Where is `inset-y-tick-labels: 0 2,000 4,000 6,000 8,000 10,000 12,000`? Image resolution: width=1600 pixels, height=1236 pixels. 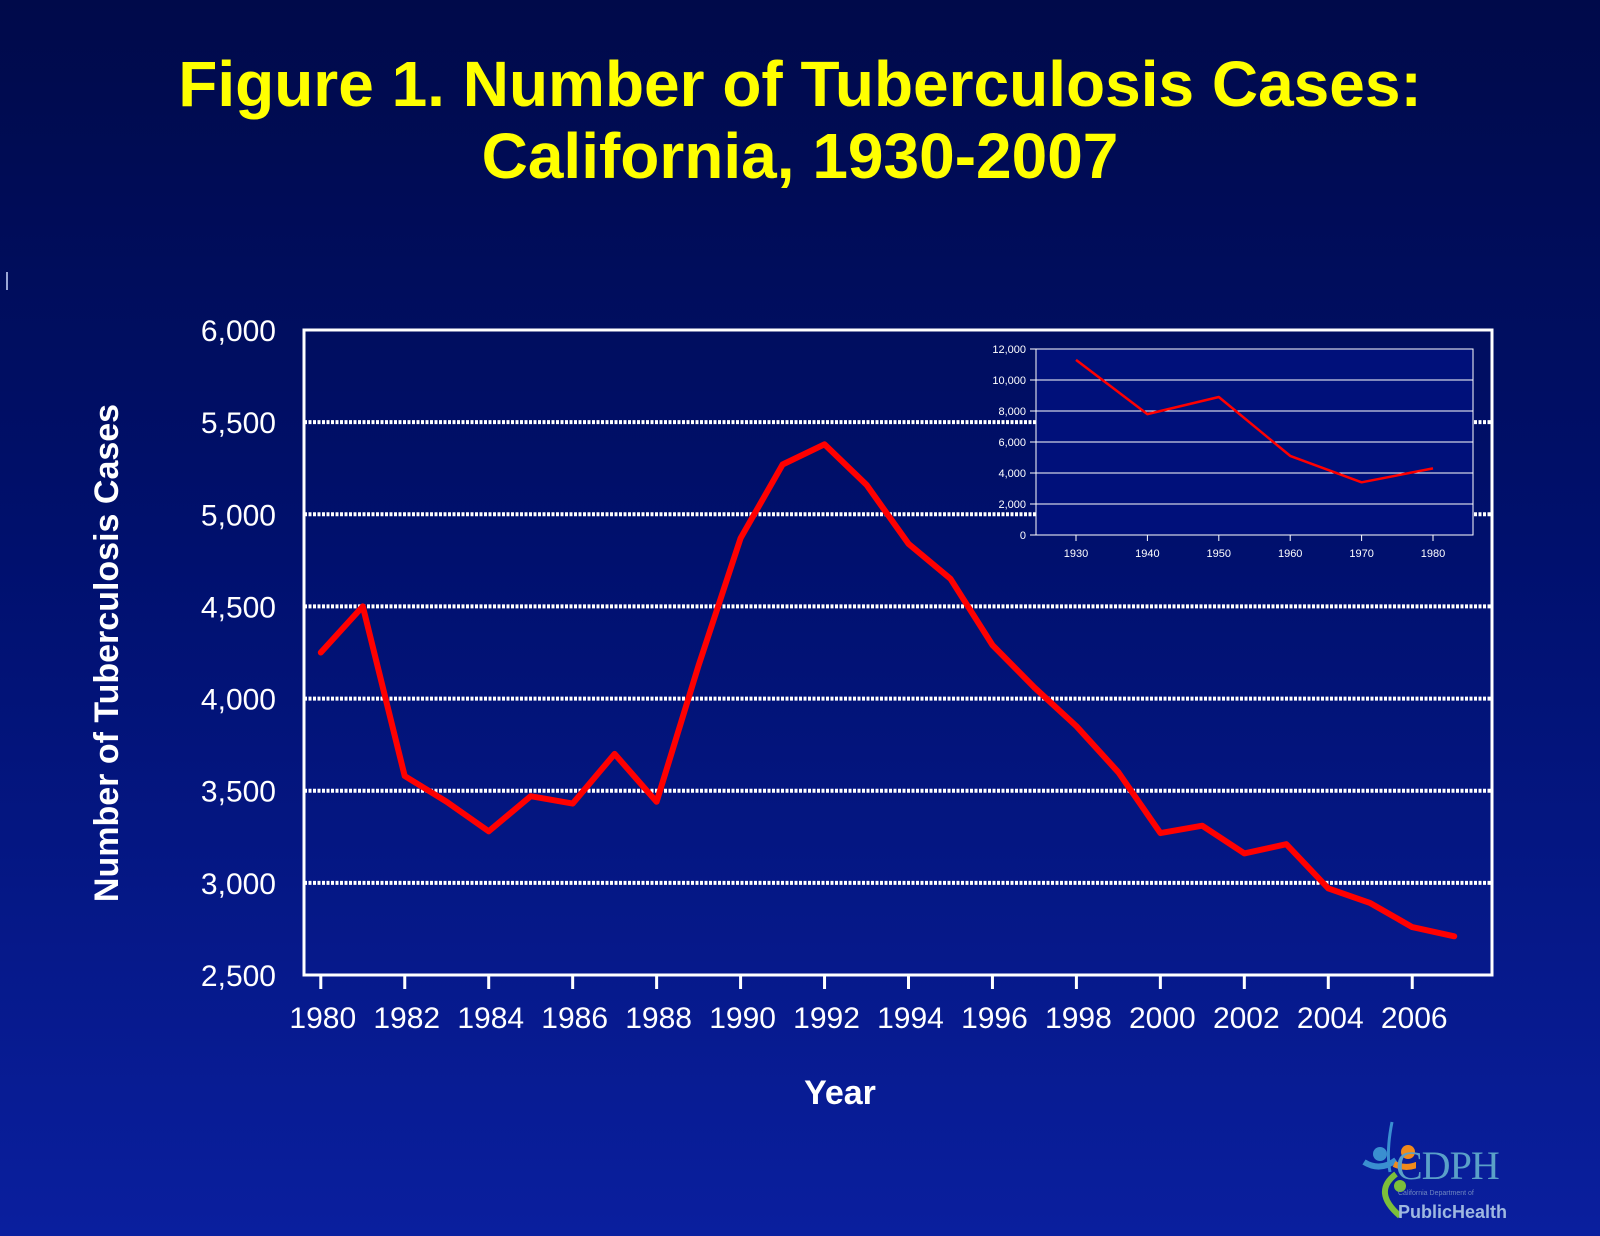
inset-y-tick-labels: 0 2,000 4,000 6,000 8,000 10,000 12,000 is located at coordinates (1014, 443).